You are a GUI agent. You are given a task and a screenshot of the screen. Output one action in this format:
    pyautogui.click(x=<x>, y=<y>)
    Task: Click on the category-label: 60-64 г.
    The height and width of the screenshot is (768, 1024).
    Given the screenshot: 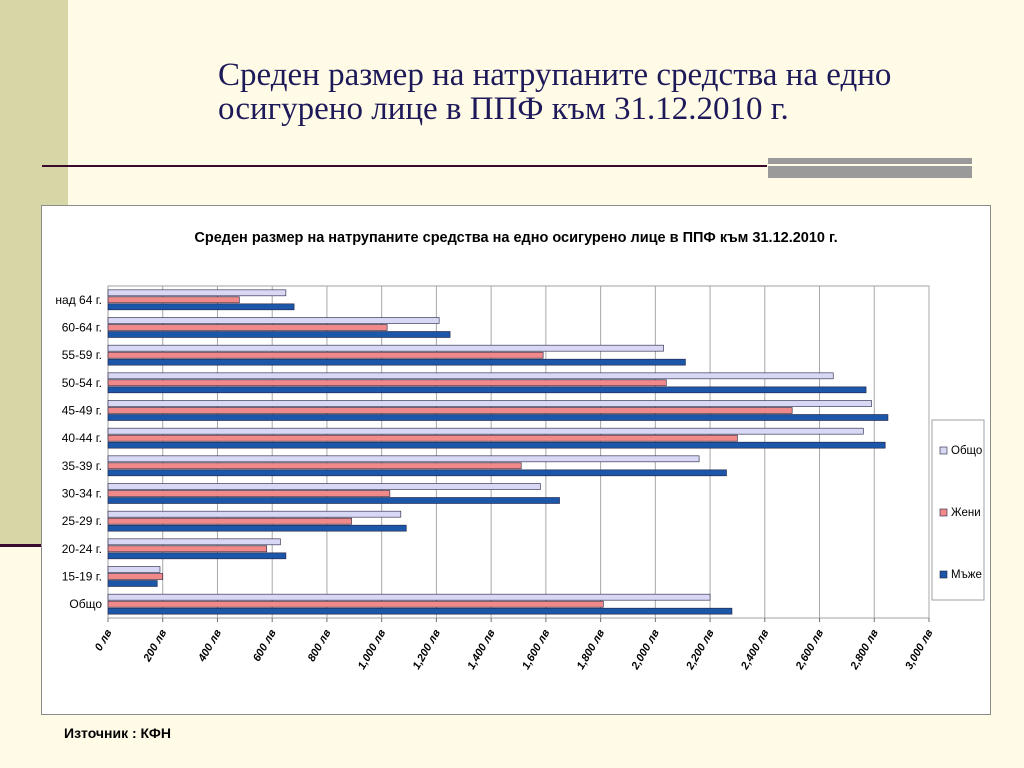 What is the action you would take?
    pyautogui.click(x=82, y=328)
    